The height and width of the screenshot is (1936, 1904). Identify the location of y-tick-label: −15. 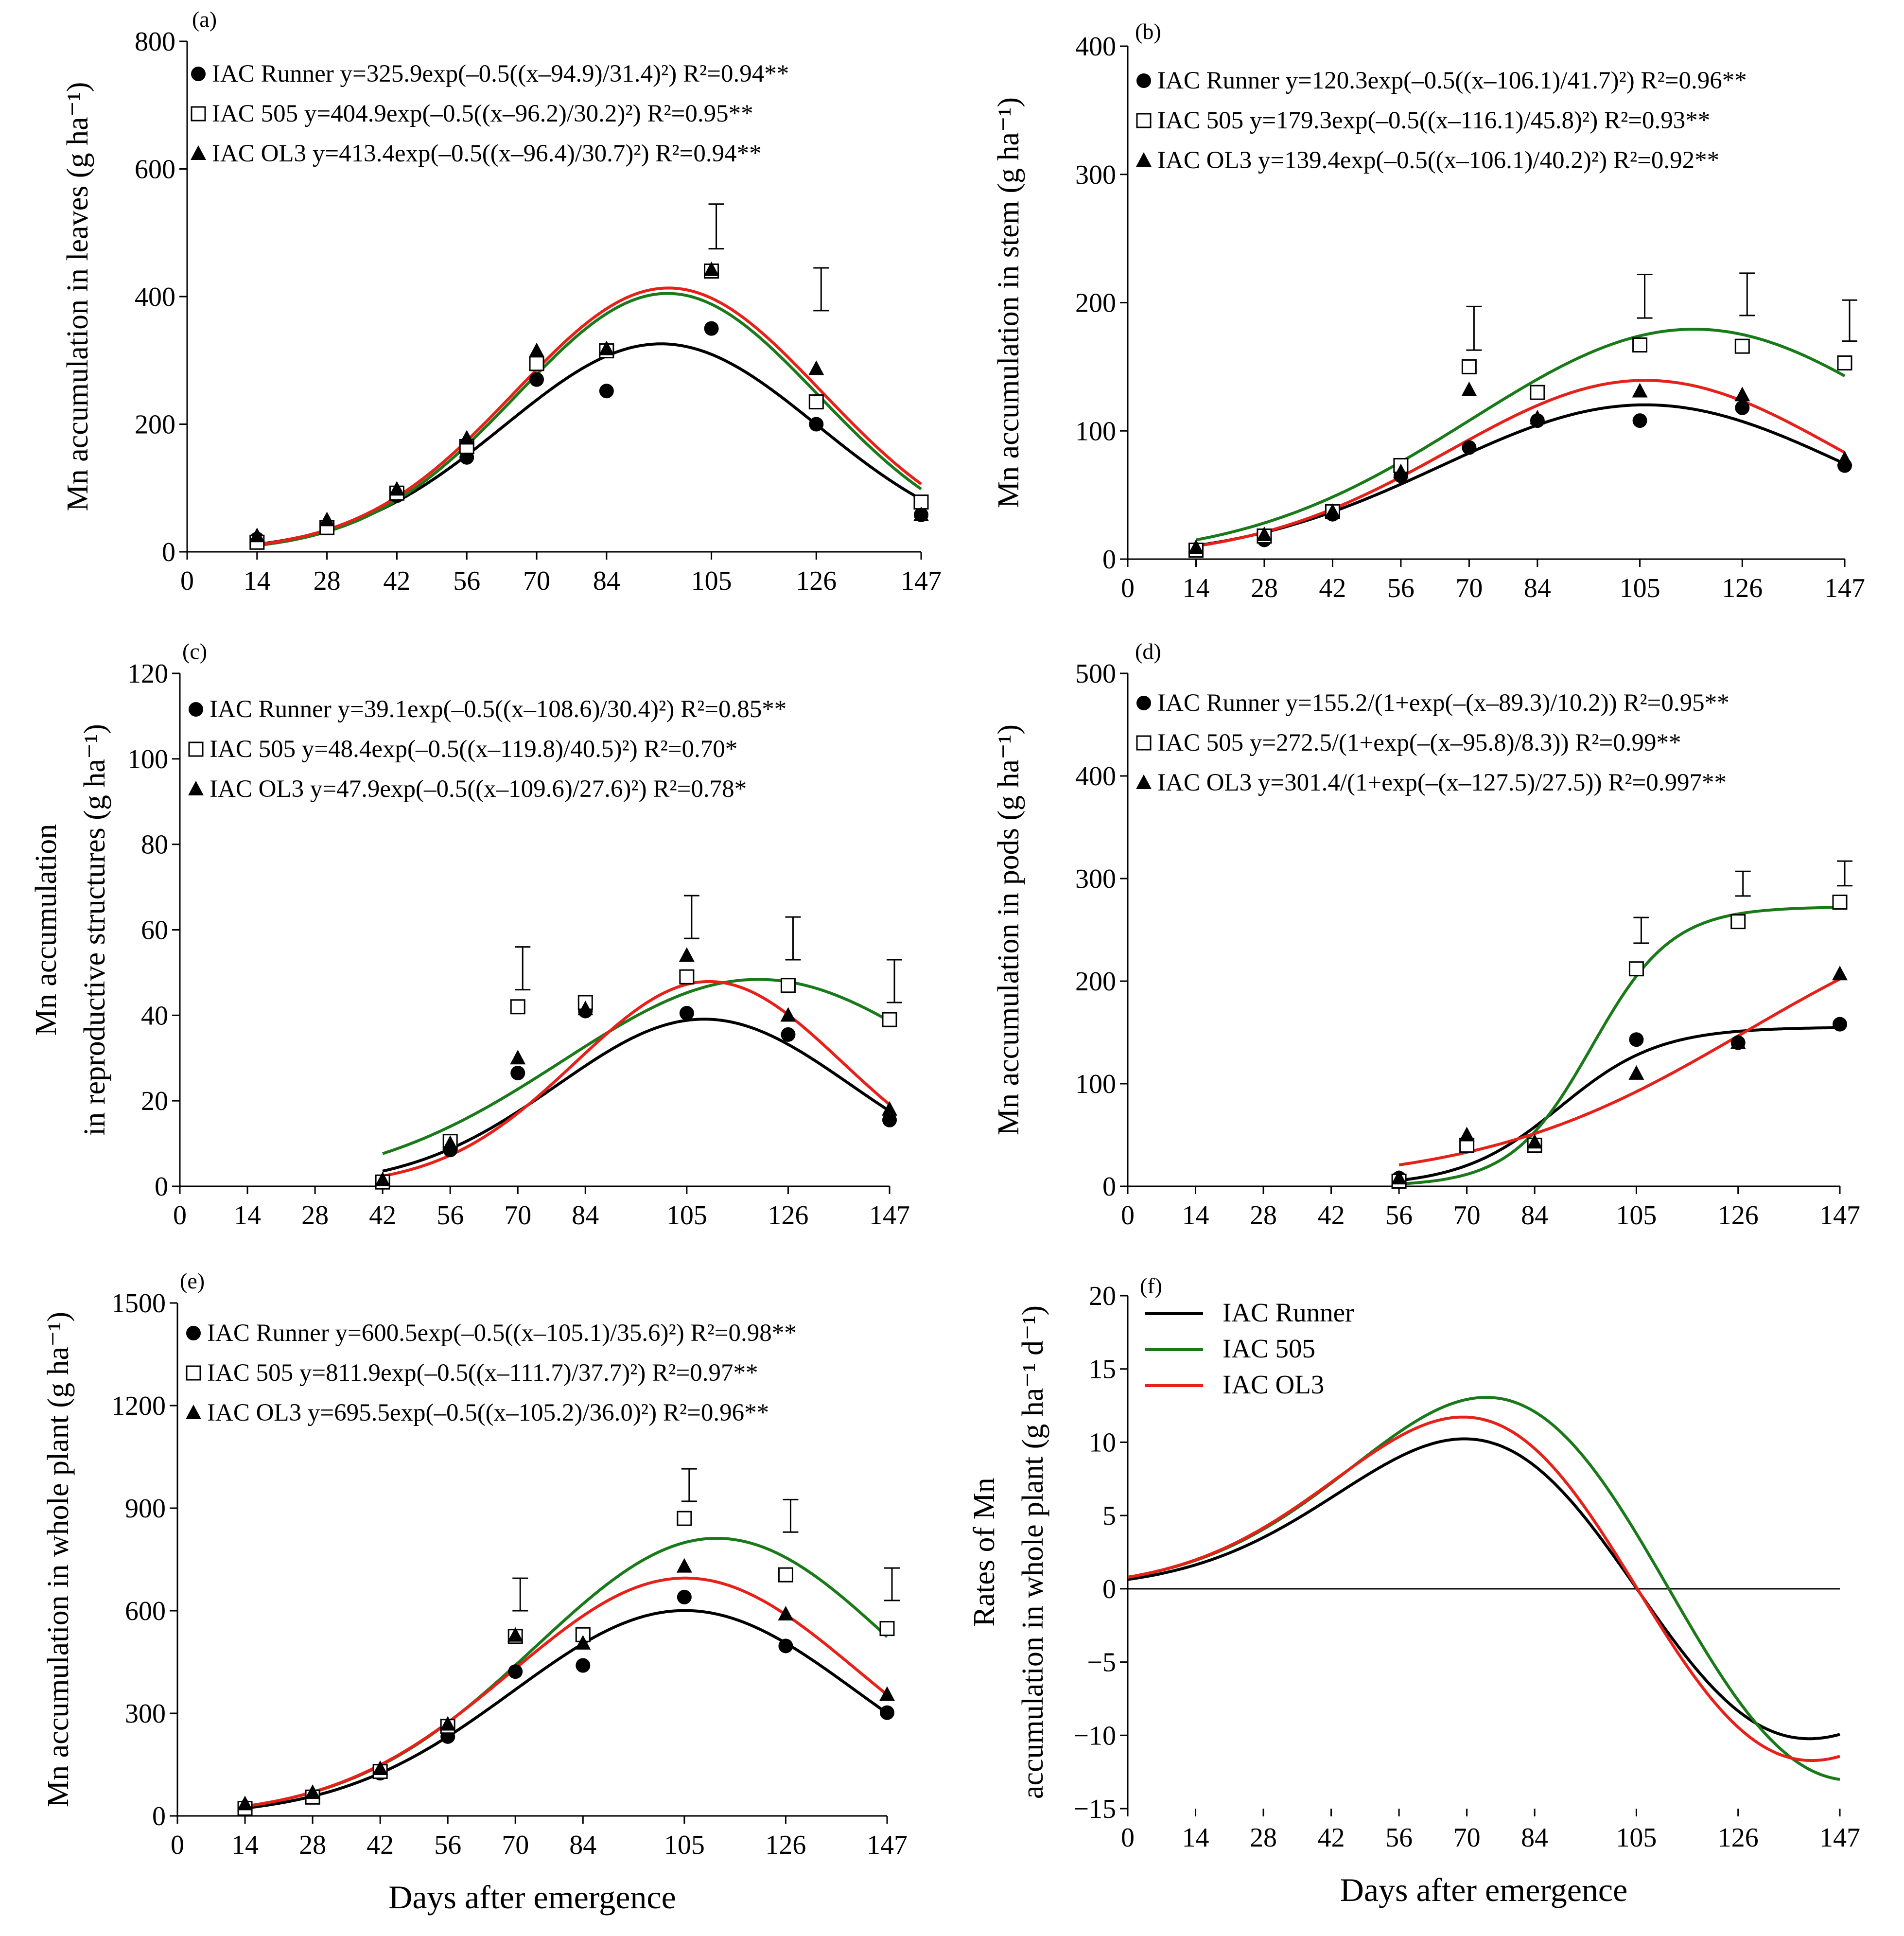
(1094, 1809).